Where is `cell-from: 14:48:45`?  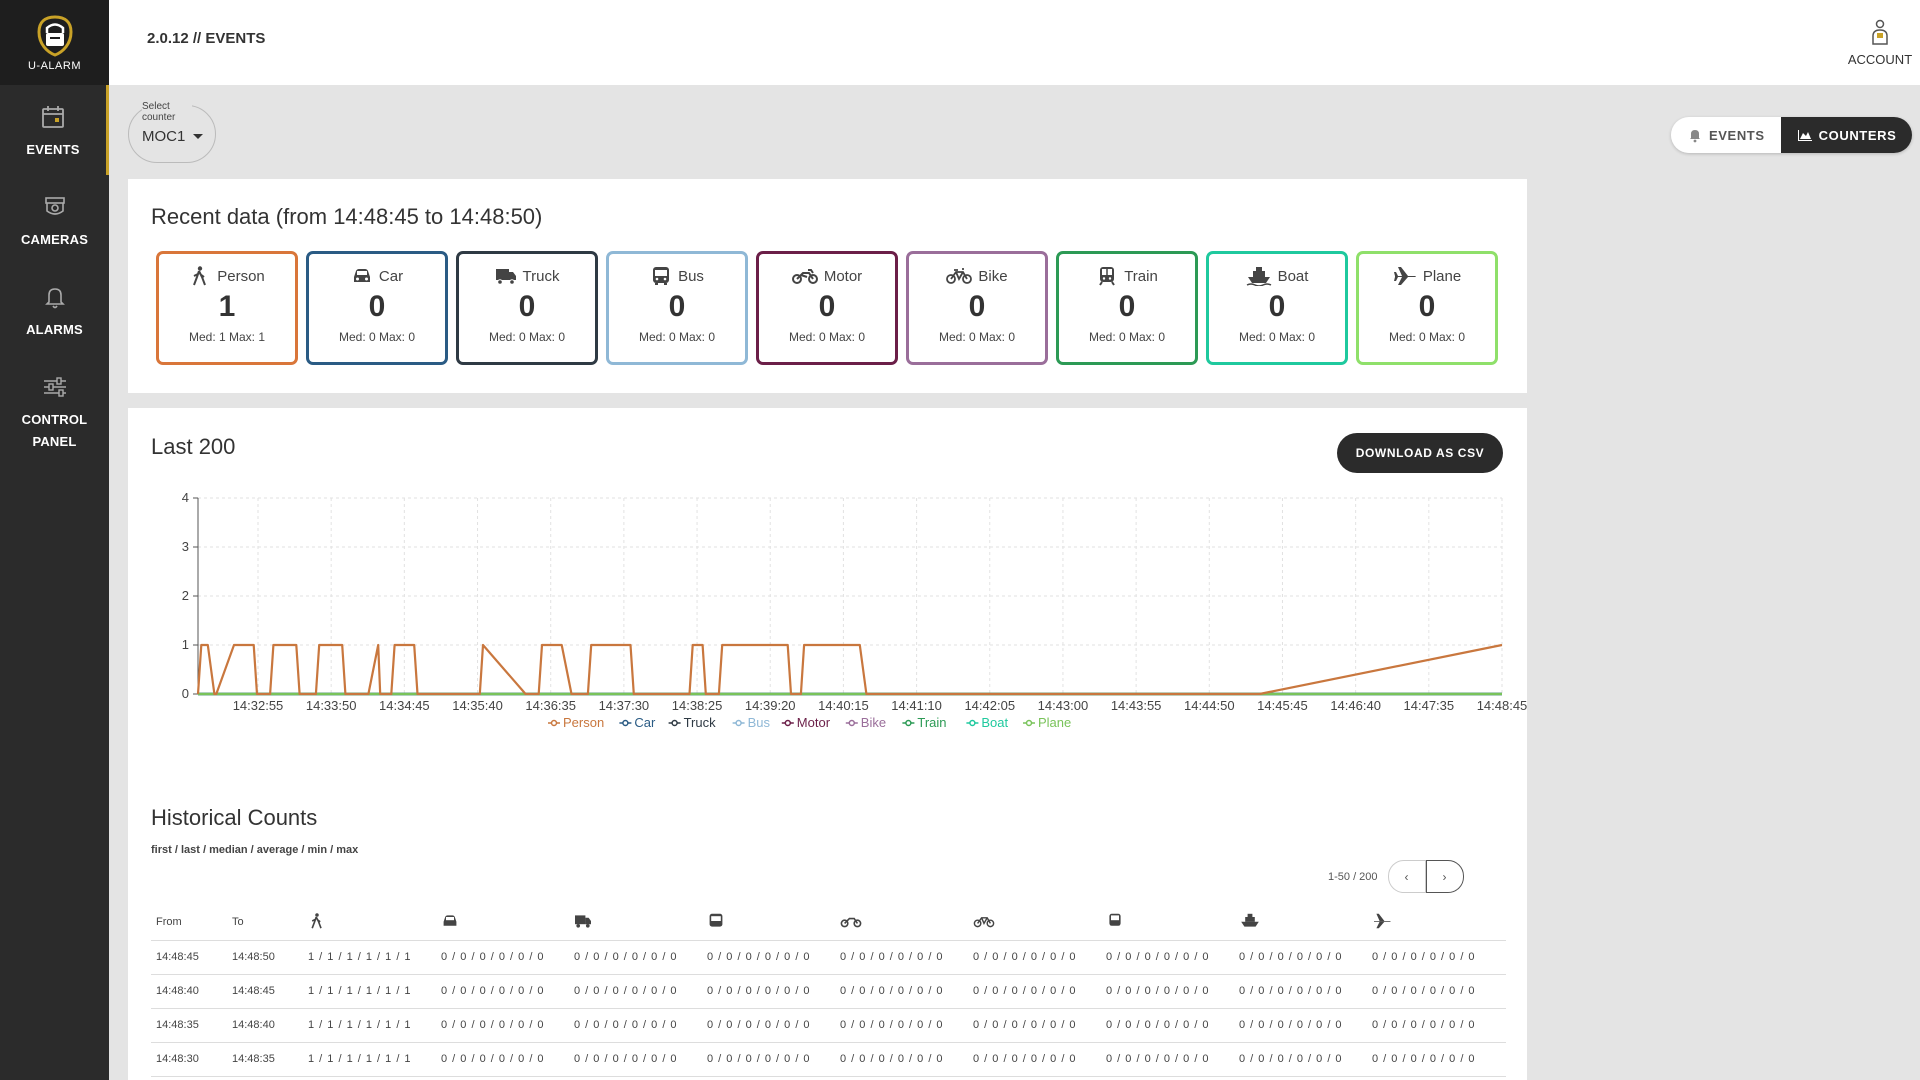
cell-from: 14:48:45 is located at coordinates (189, 957).